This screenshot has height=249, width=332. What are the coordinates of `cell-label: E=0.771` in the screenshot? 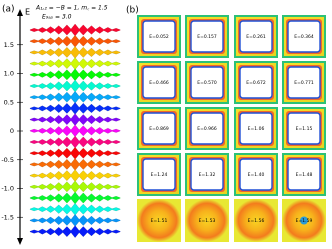 It's located at (304, 83).